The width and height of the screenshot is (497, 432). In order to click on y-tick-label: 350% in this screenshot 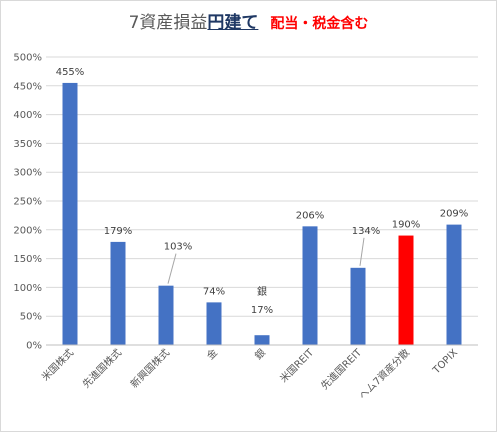, I will do `click(27, 144)`.